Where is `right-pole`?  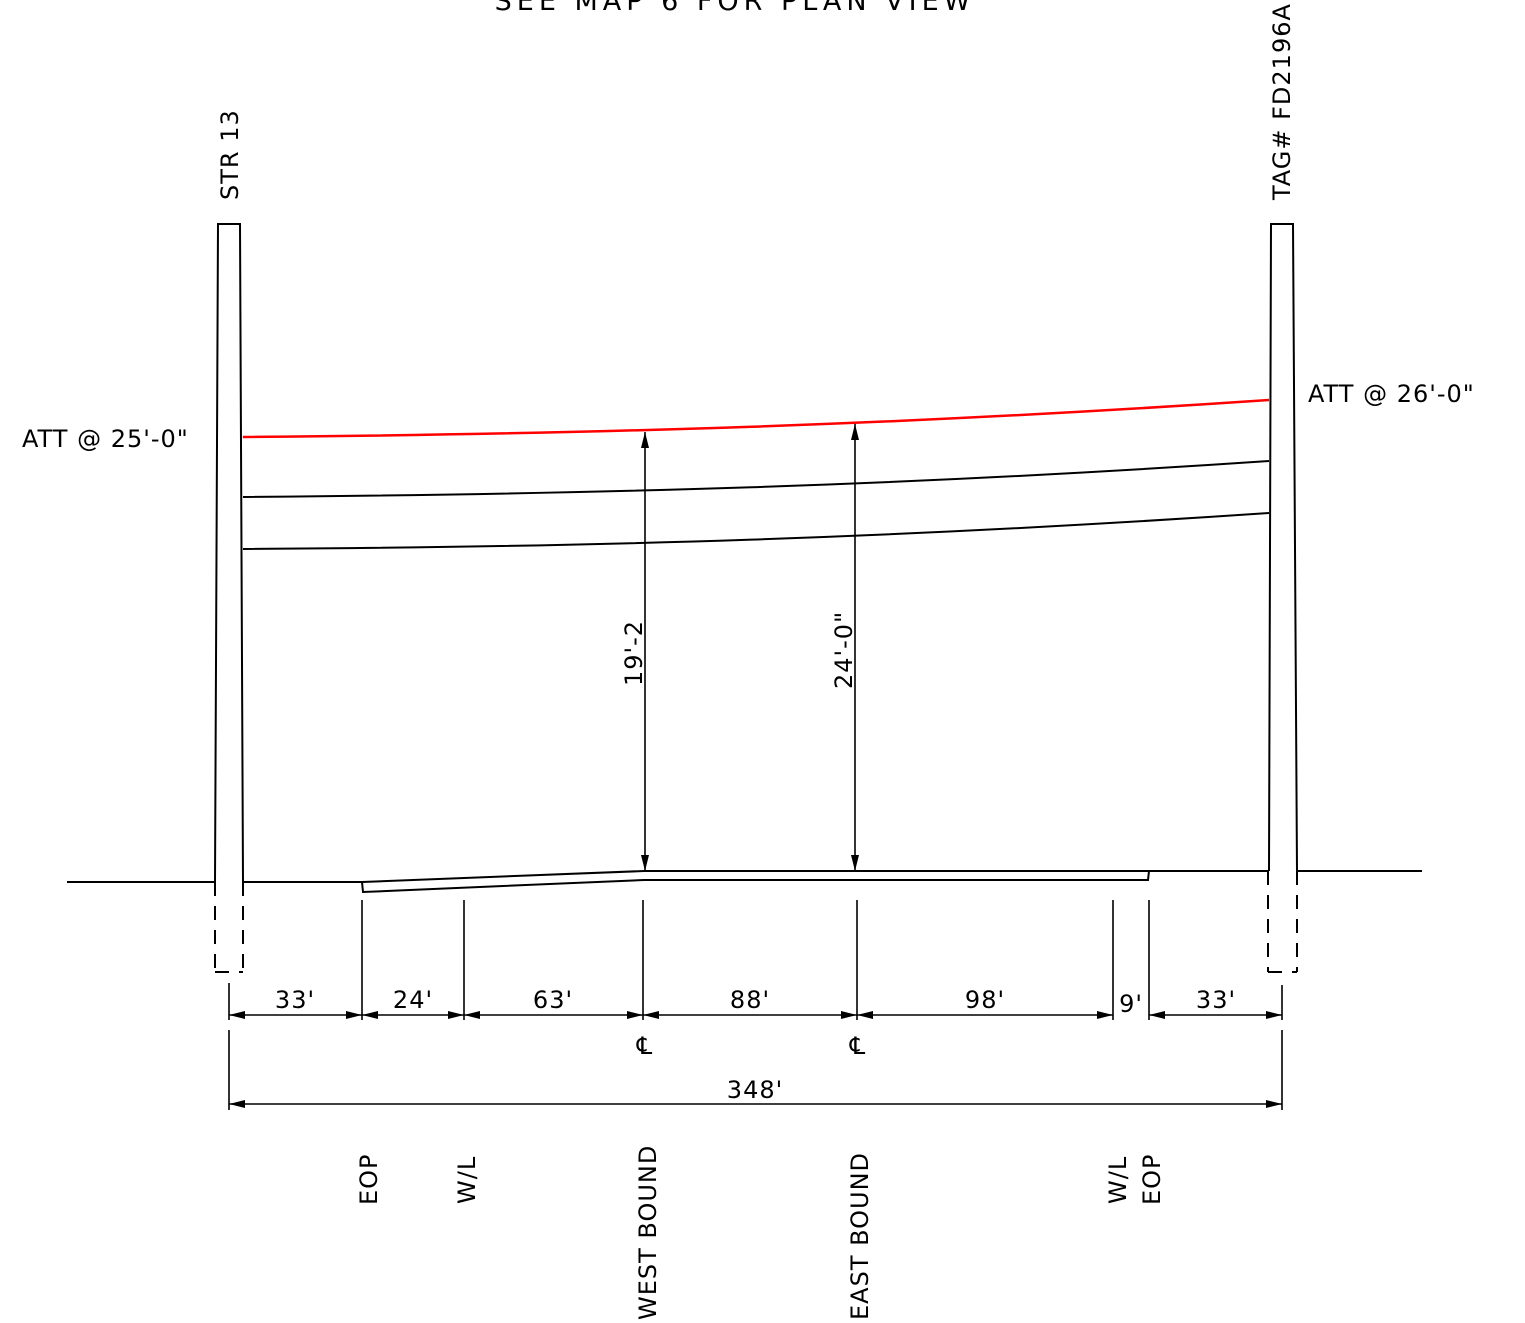 right-pole is located at coordinates (1282, 598).